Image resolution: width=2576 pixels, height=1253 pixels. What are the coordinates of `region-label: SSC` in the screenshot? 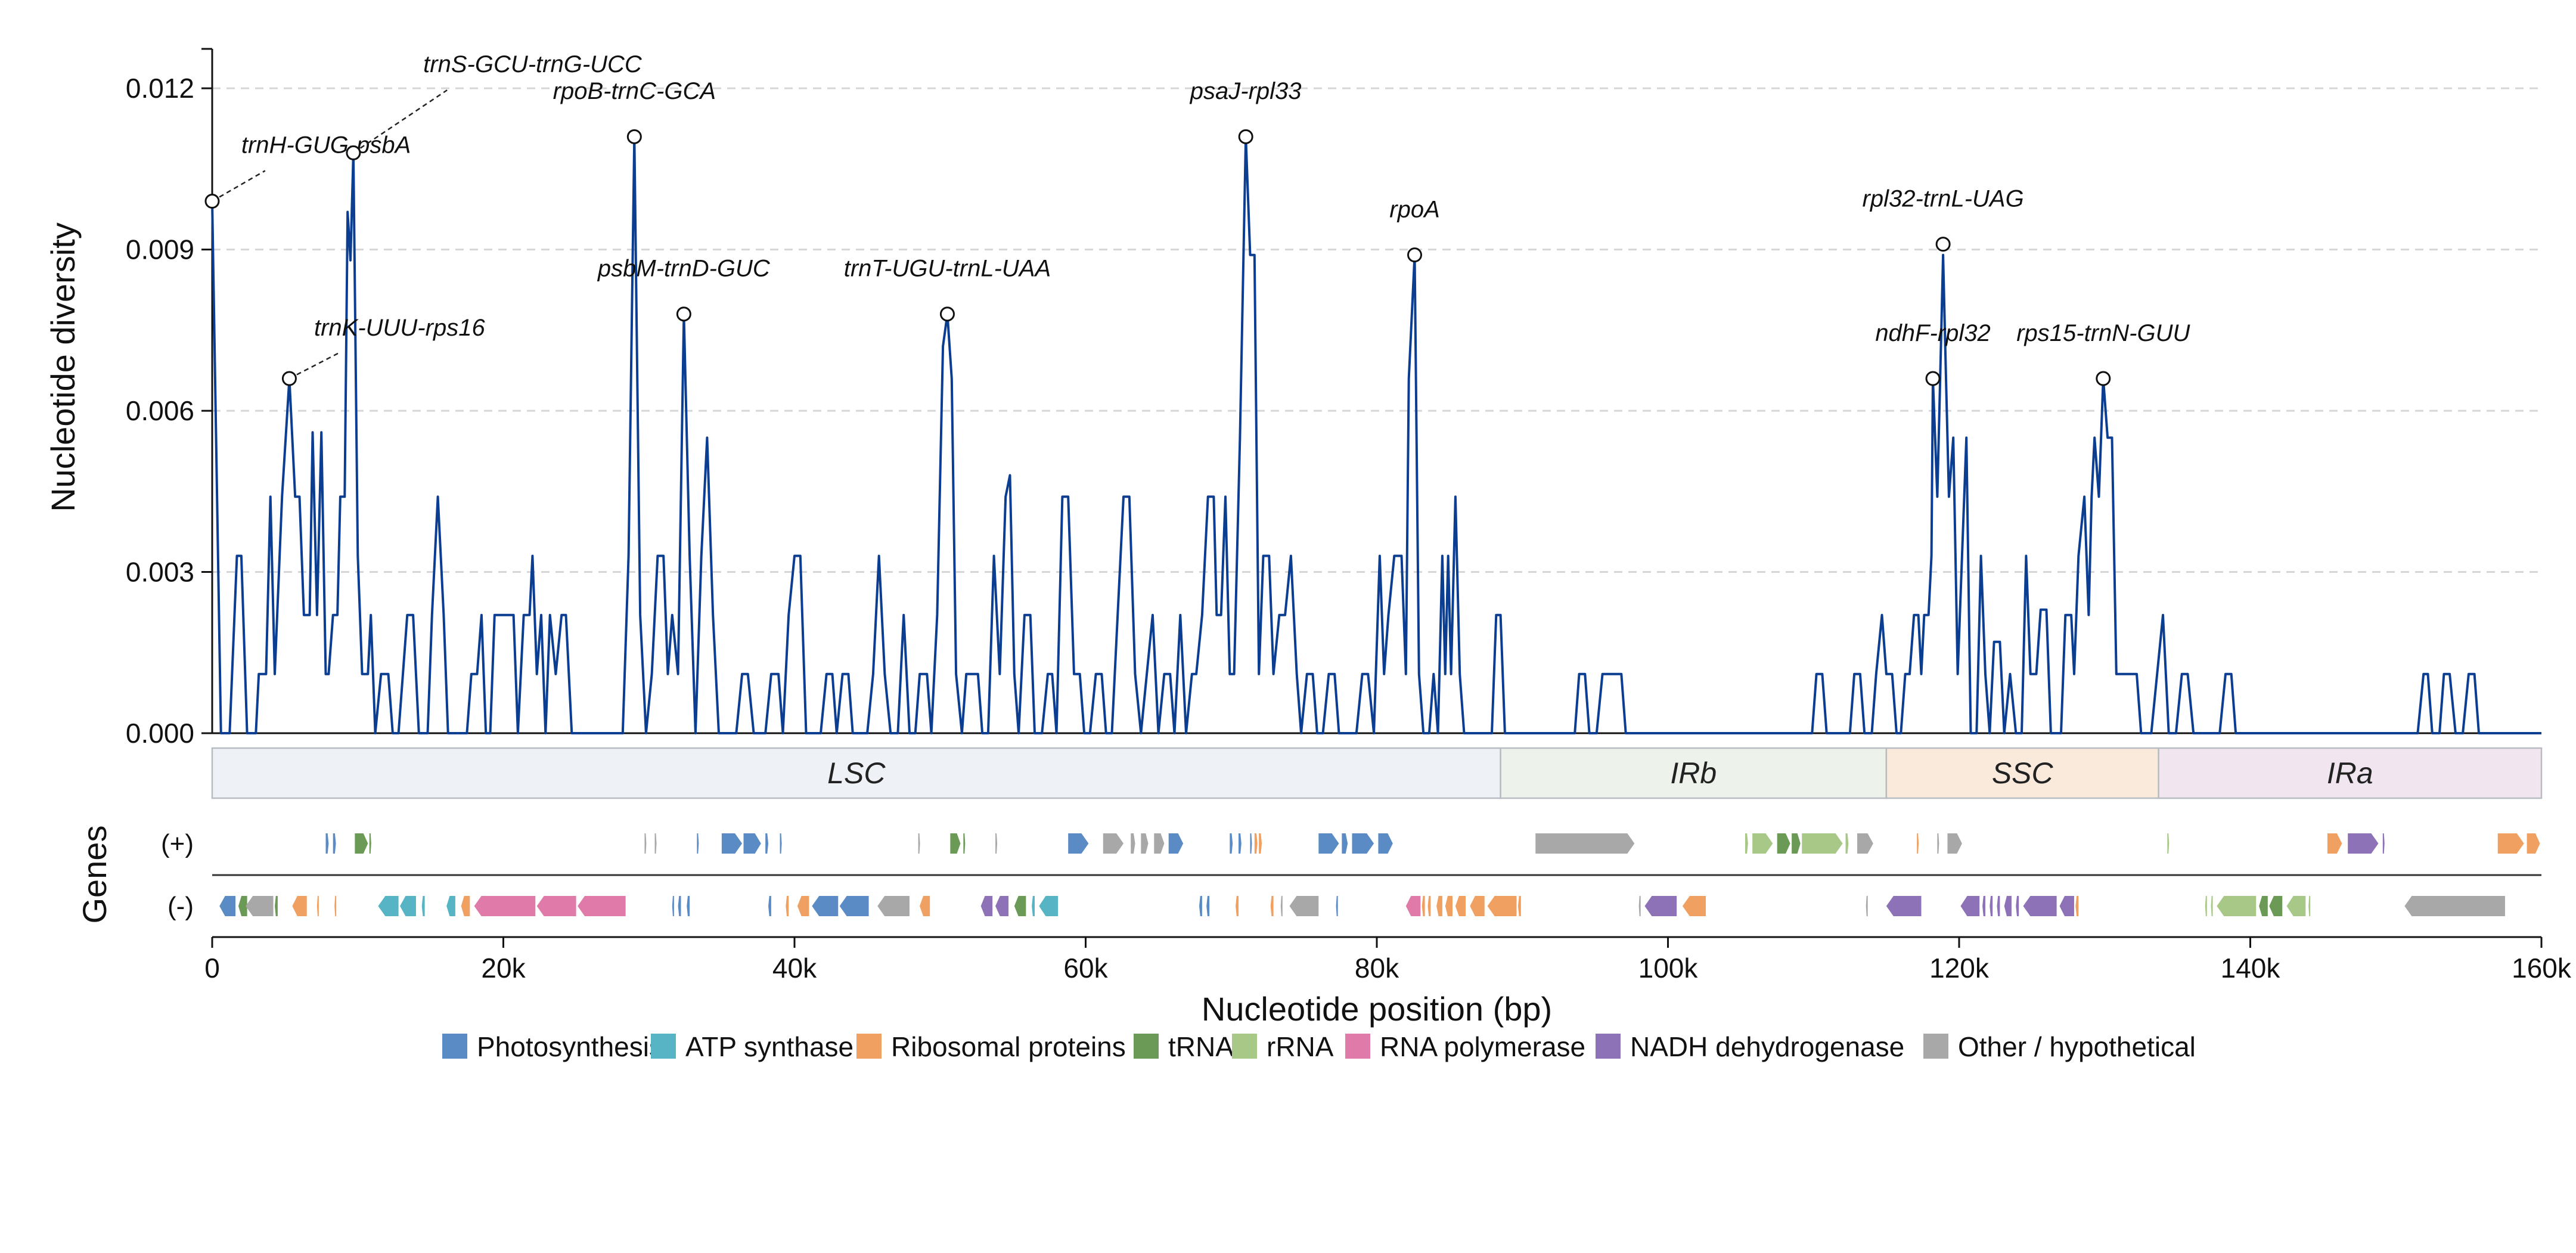 It's located at (2023, 773).